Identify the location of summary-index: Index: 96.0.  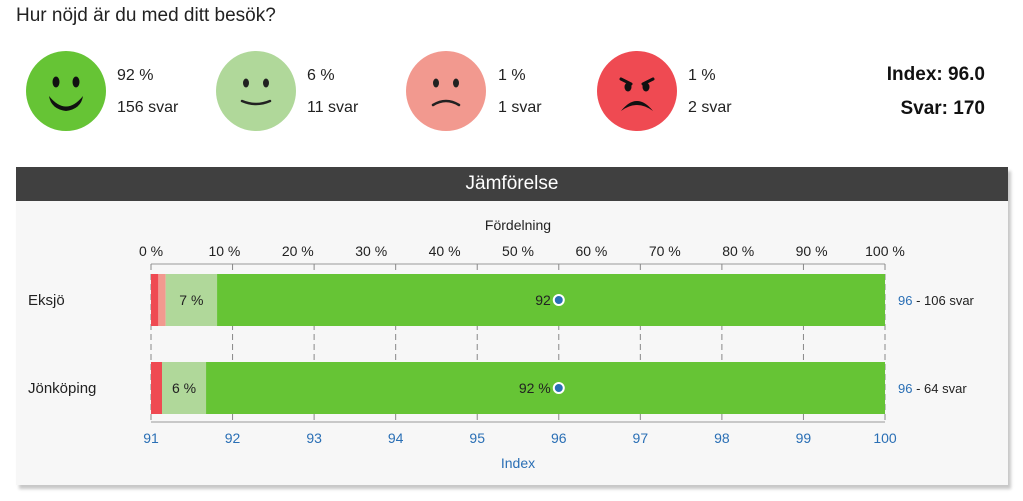
(935, 74).